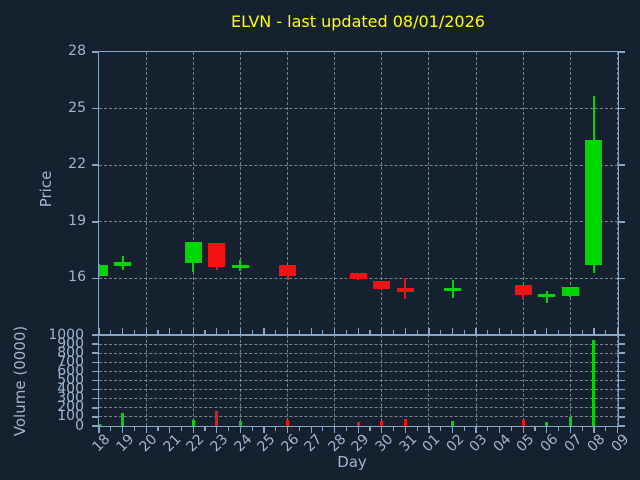 Image resolution: width=640 pixels, height=480 pixels. What do you see at coordinates (148, 443) in the screenshot?
I see `x-tick-label: 20` at bounding box center [148, 443].